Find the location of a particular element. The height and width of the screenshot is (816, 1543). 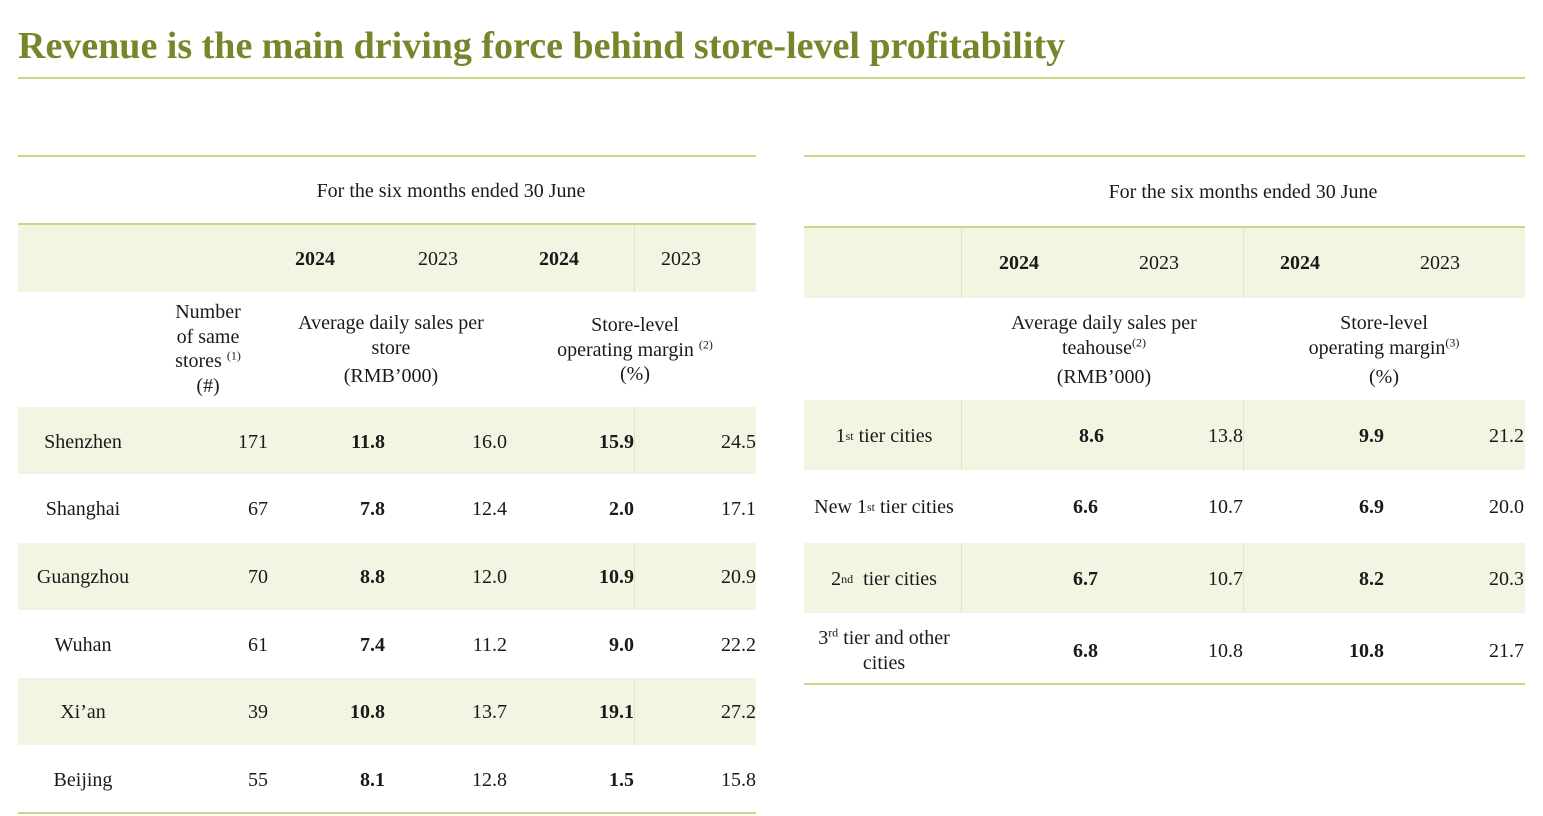

right-sales-footnote: (2) is located at coordinates (1138, 341).